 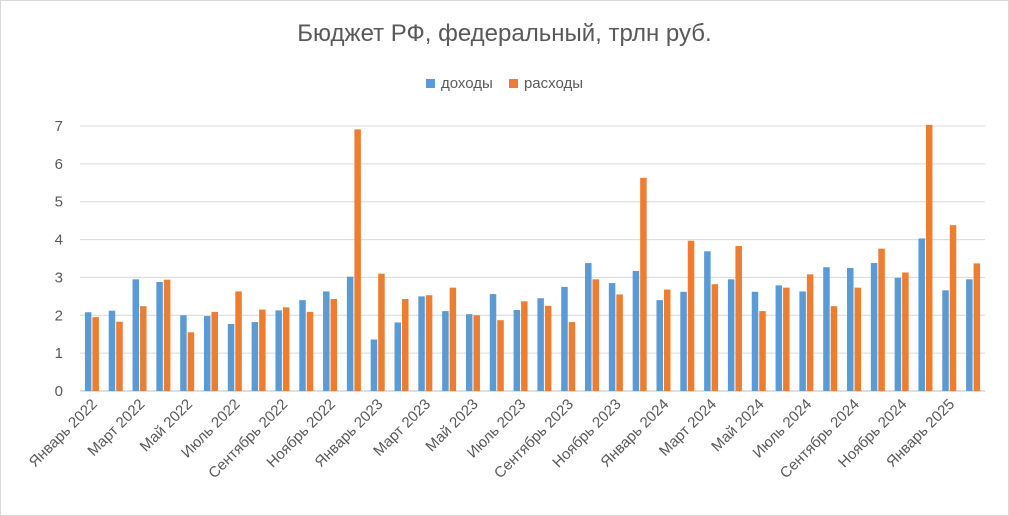 What do you see at coordinates (504, 33) in the screenshot?
I see `chart-title: Бюджет РФ, федеральный, трлн руб.` at bounding box center [504, 33].